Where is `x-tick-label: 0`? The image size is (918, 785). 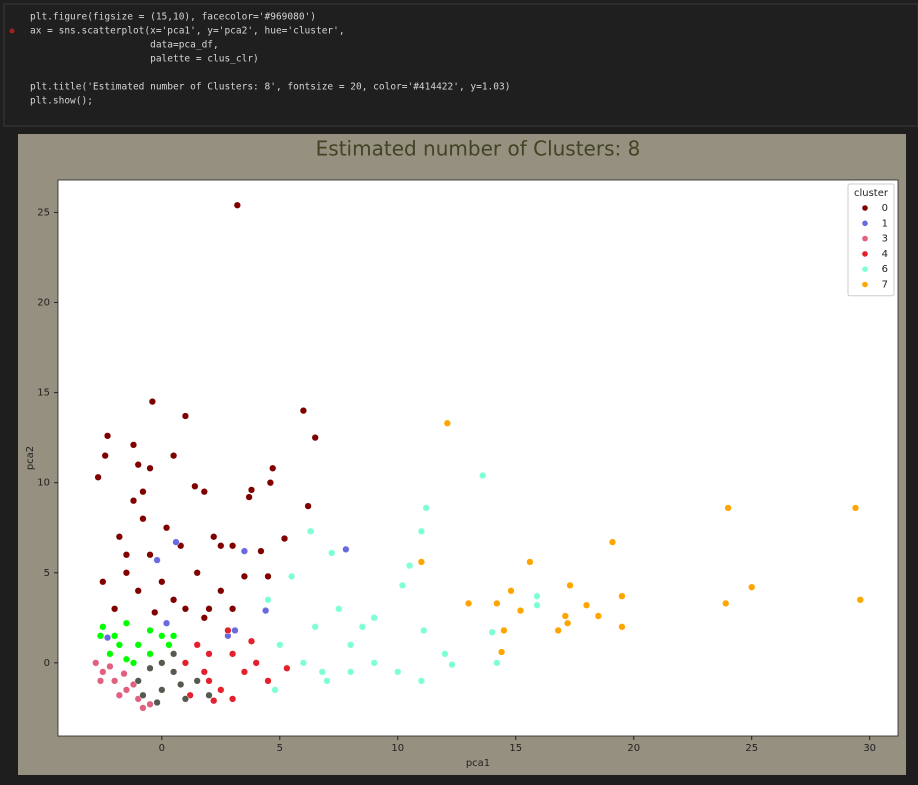 x-tick-label: 0 is located at coordinates (162, 748).